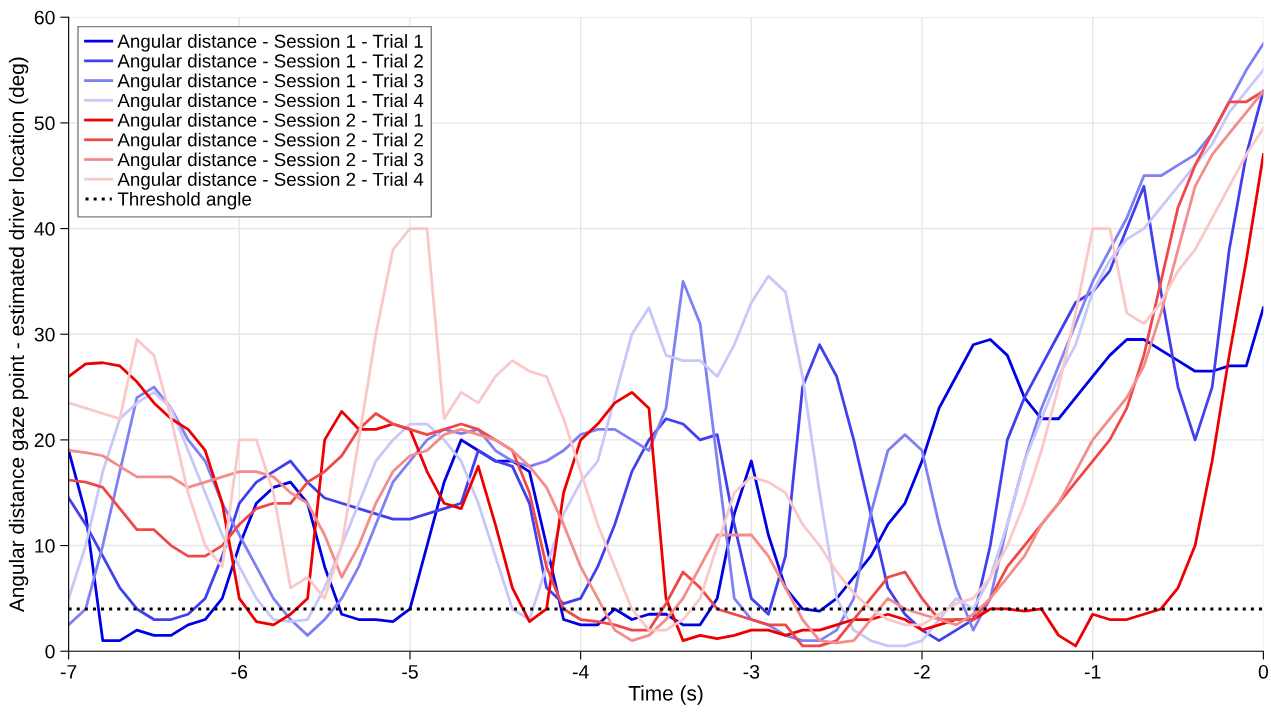 The height and width of the screenshot is (718, 1271). I want to click on y-tick-label: 50, so click(44, 123).